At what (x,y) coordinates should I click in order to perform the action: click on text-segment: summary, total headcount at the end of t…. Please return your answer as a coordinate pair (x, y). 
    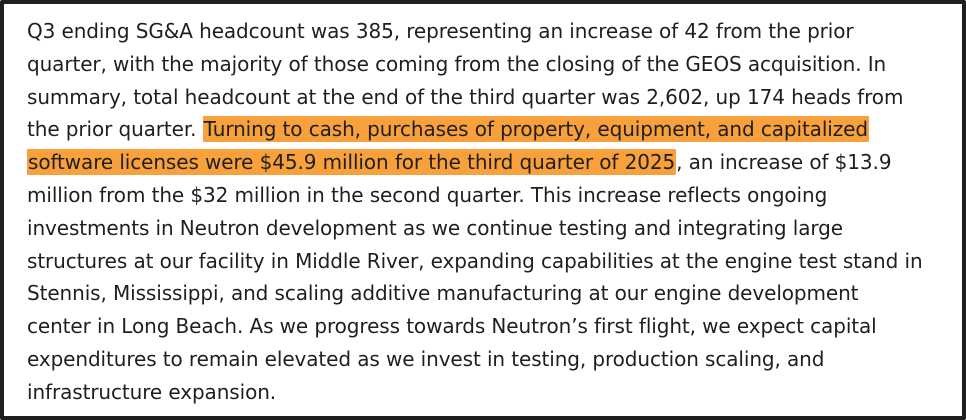
    Looking at the image, I should click on (465, 96).